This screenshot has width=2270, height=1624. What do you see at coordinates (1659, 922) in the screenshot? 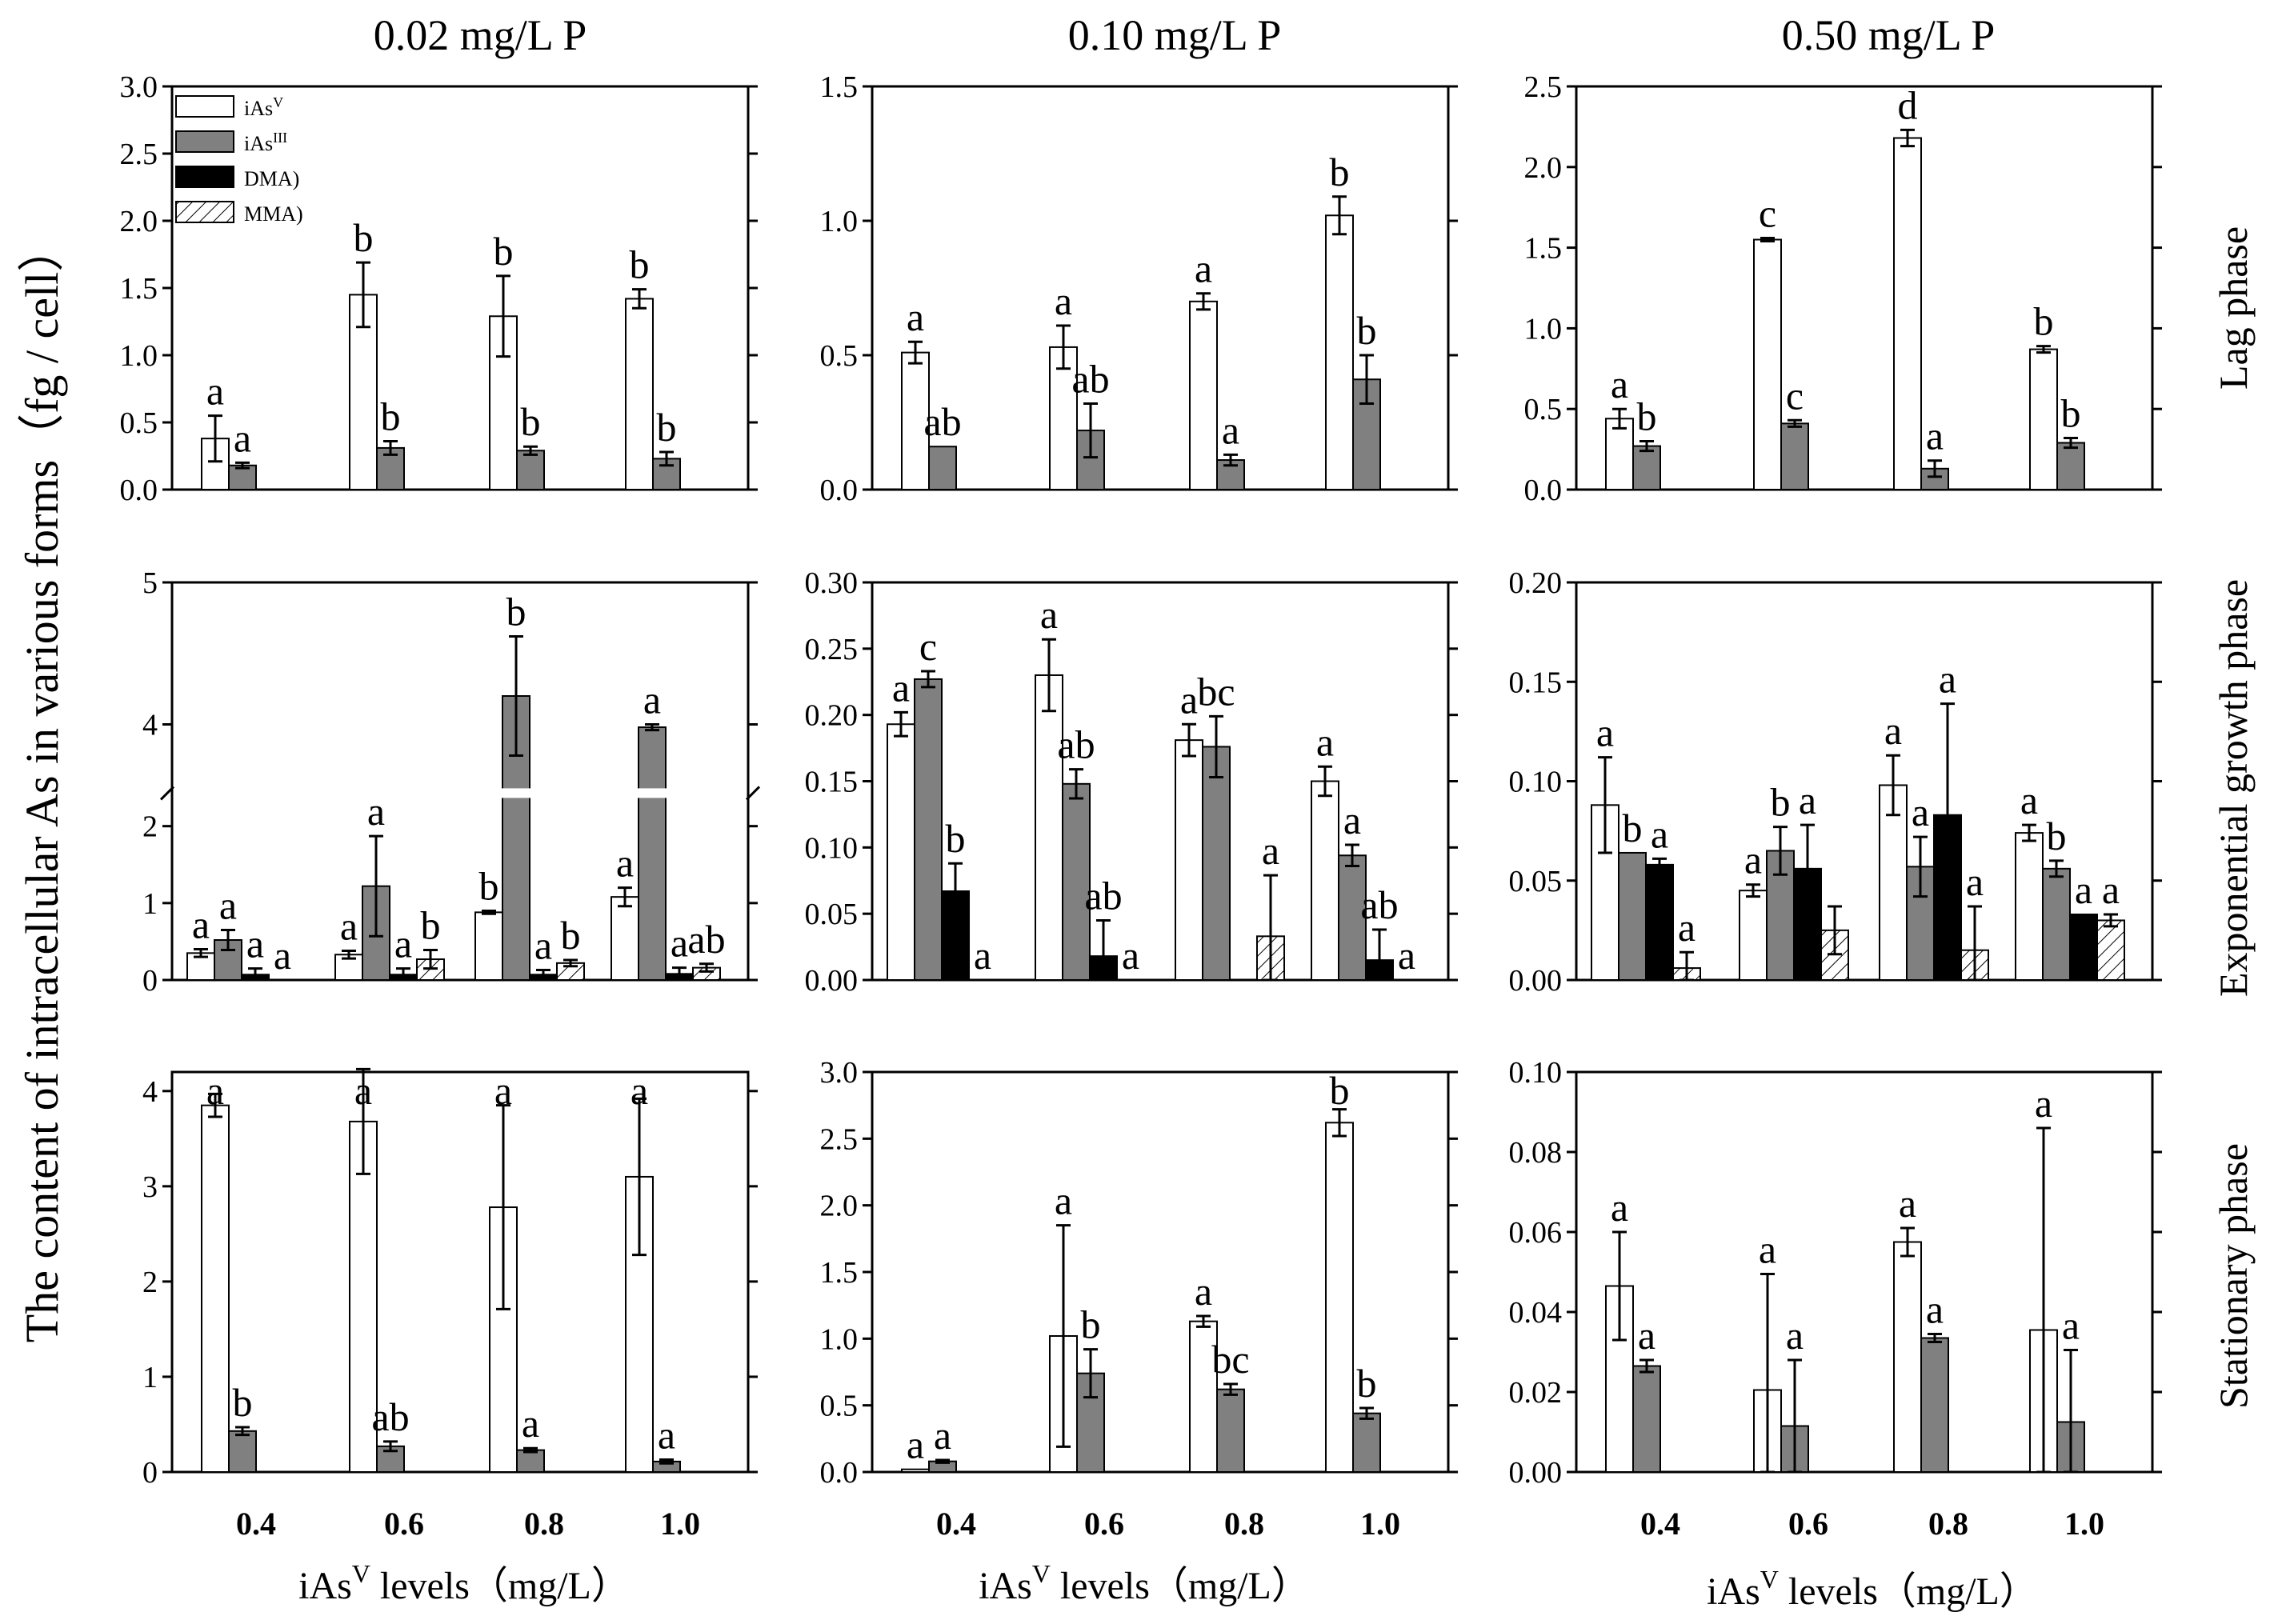
I see `bar-DMA-0.4` at bounding box center [1659, 922].